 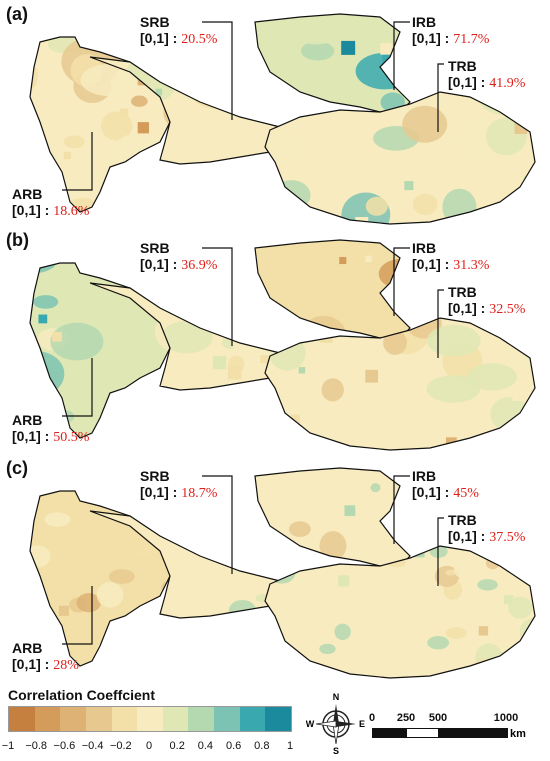 What do you see at coordinates (471, 265) in the screenshot?
I see `percent-value: 31.3%` at bounding box center [471, 265].